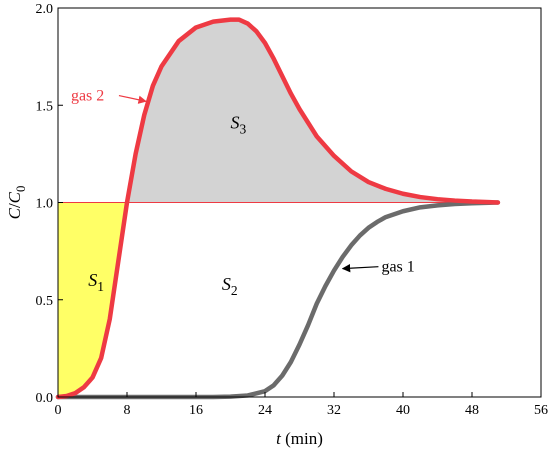 The height and width of the screenshot is (457, 550). What do you see at coordinates (334, 410) in the screenshot?
I see `x-tick-label-4: 32` at bounding box center [334, 410].